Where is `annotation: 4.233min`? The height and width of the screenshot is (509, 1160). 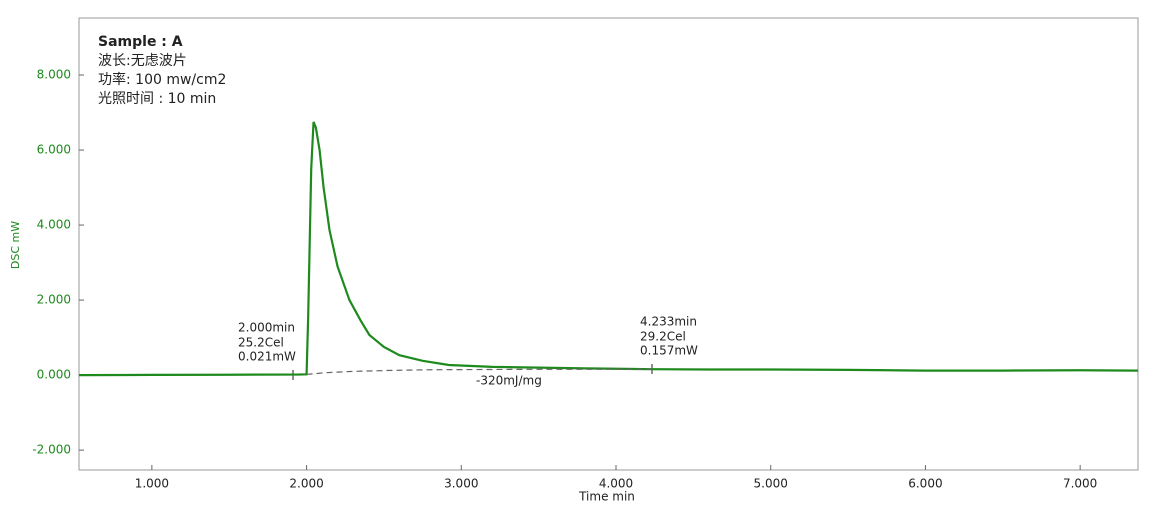
annotation: 4.233min is located at coordinates (668, 322).